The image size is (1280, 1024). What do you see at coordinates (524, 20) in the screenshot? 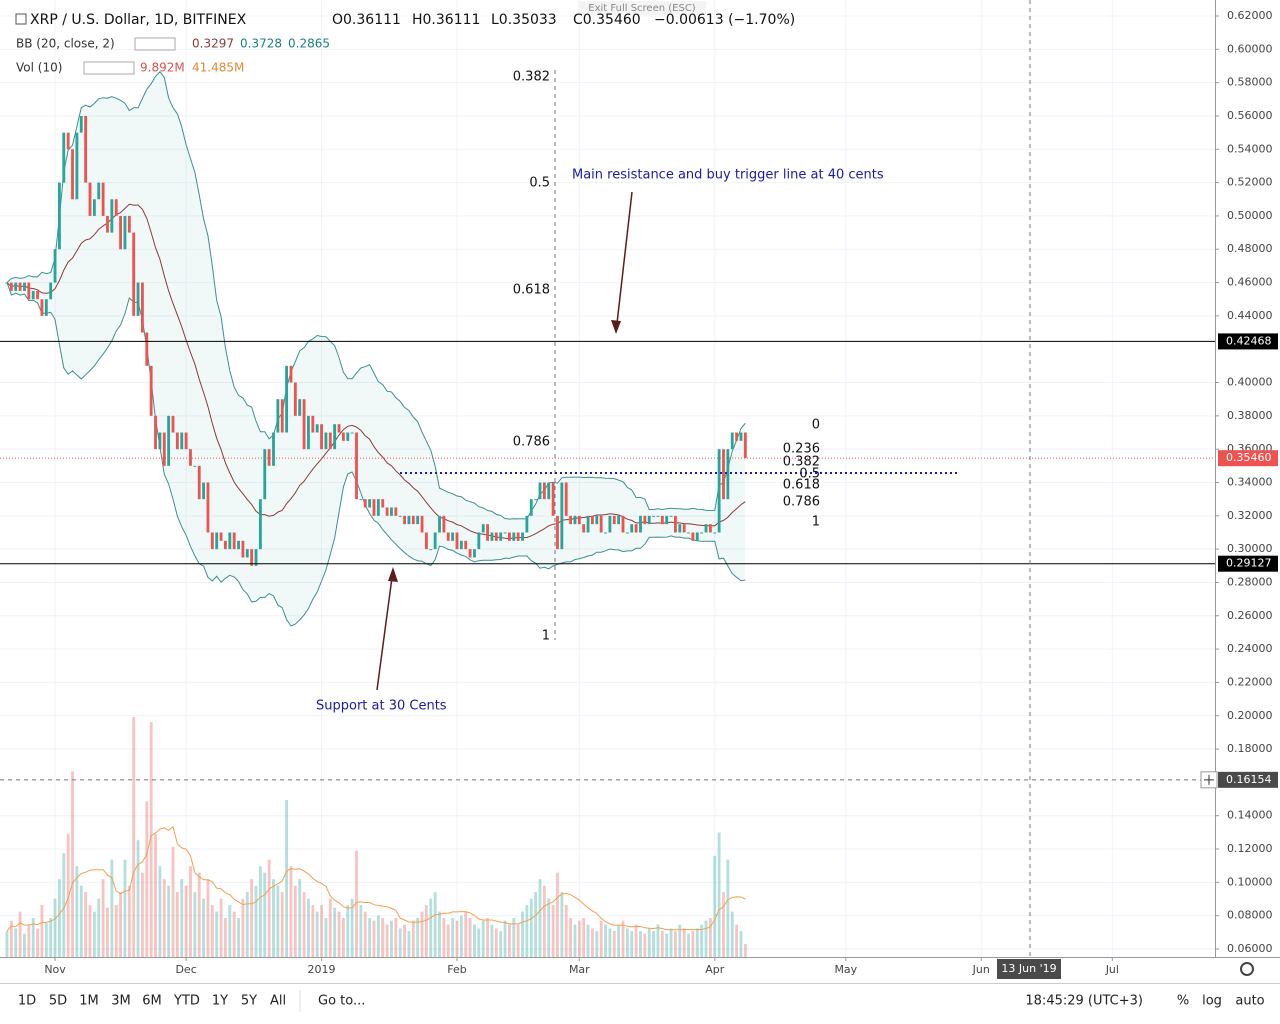
I see `low: L0.35033` at bounding box center [524, 20].